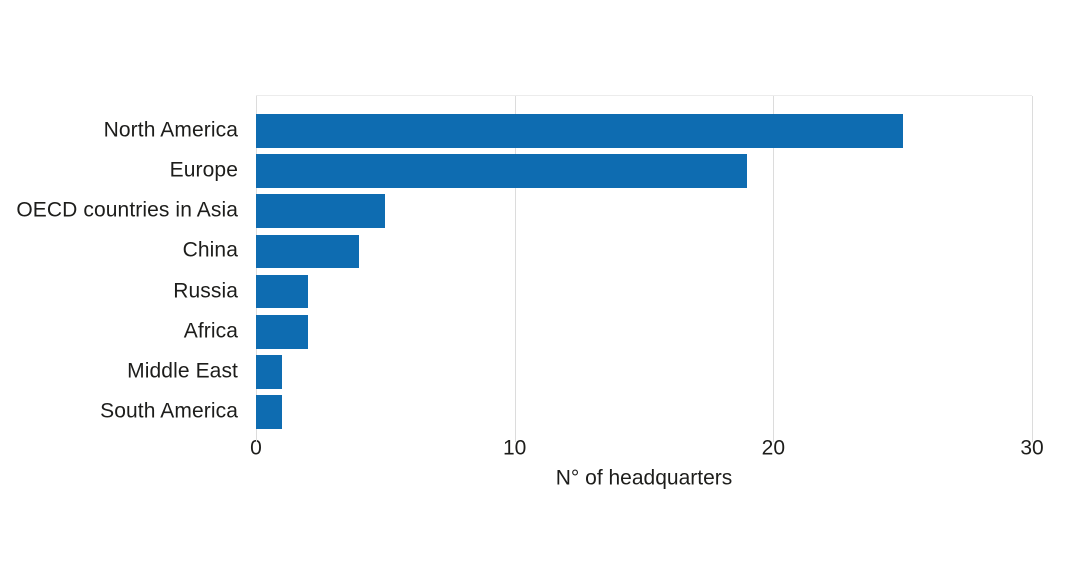  What do you see at coordinates (282, 332) in the screenshot?
I see `bar-africa` at bounding box center [282, 332].